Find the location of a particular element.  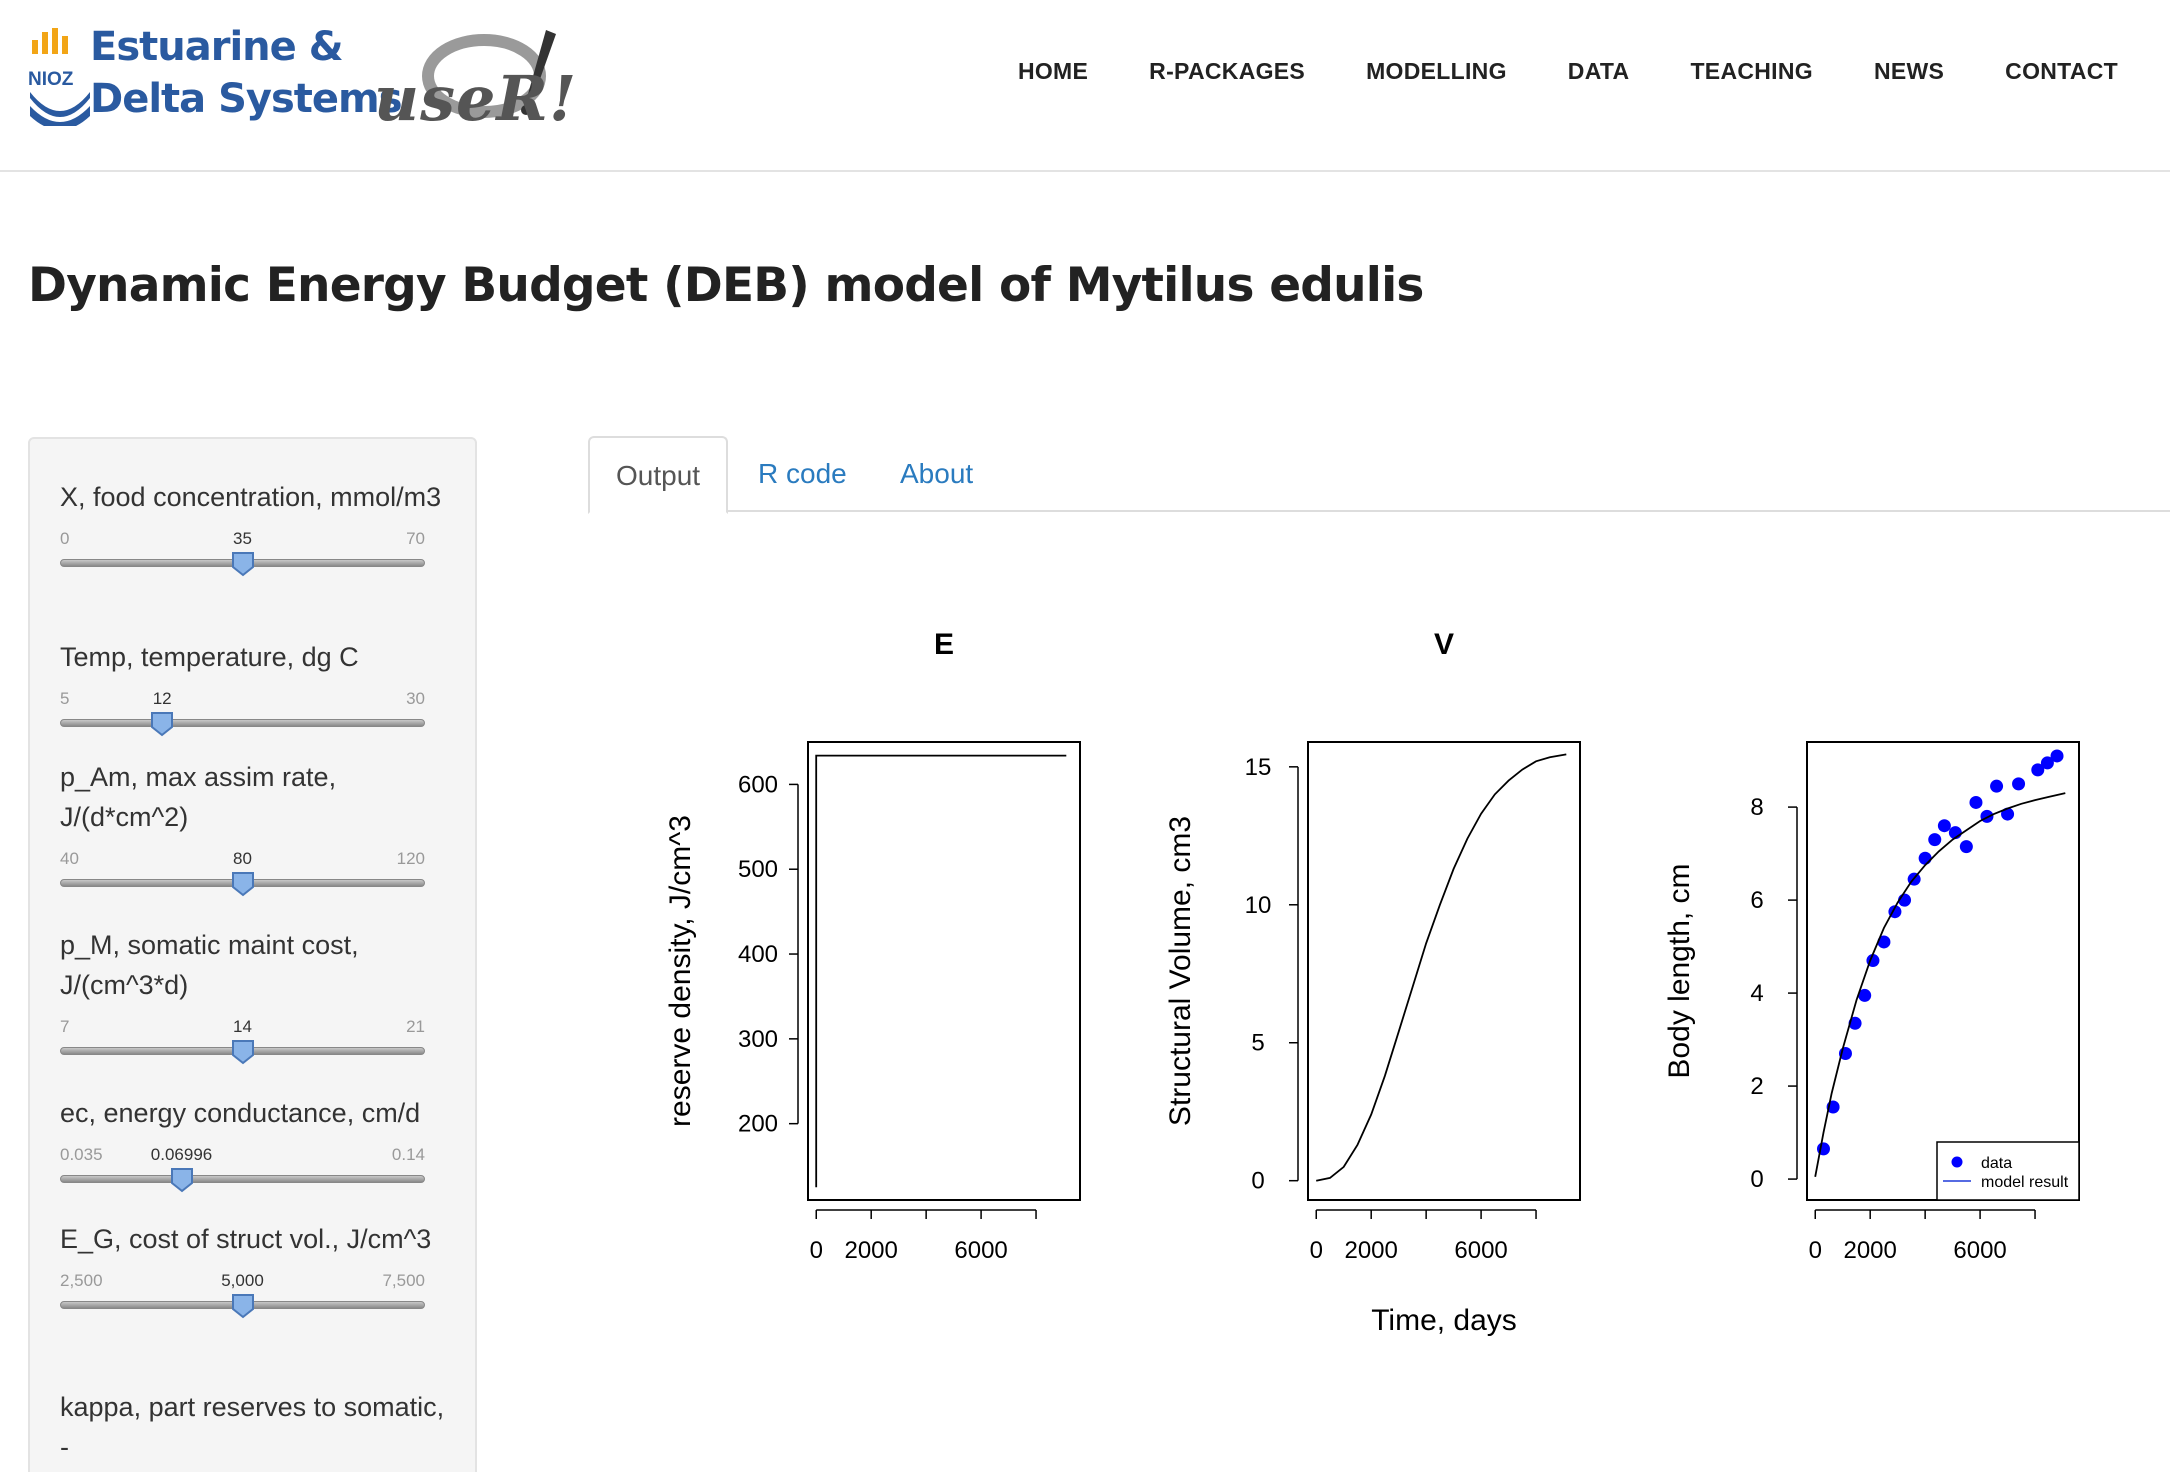

y-tick-label: 10 is located at coordinates (1258, 905).